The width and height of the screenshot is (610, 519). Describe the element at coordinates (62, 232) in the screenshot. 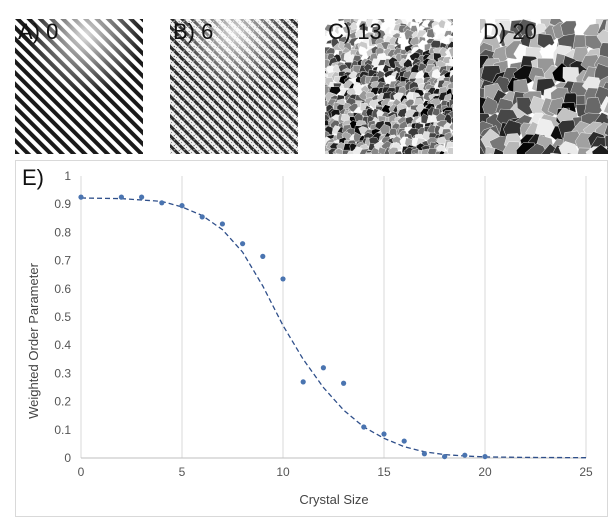

I see `y-tick-label: 0.8` at that location.